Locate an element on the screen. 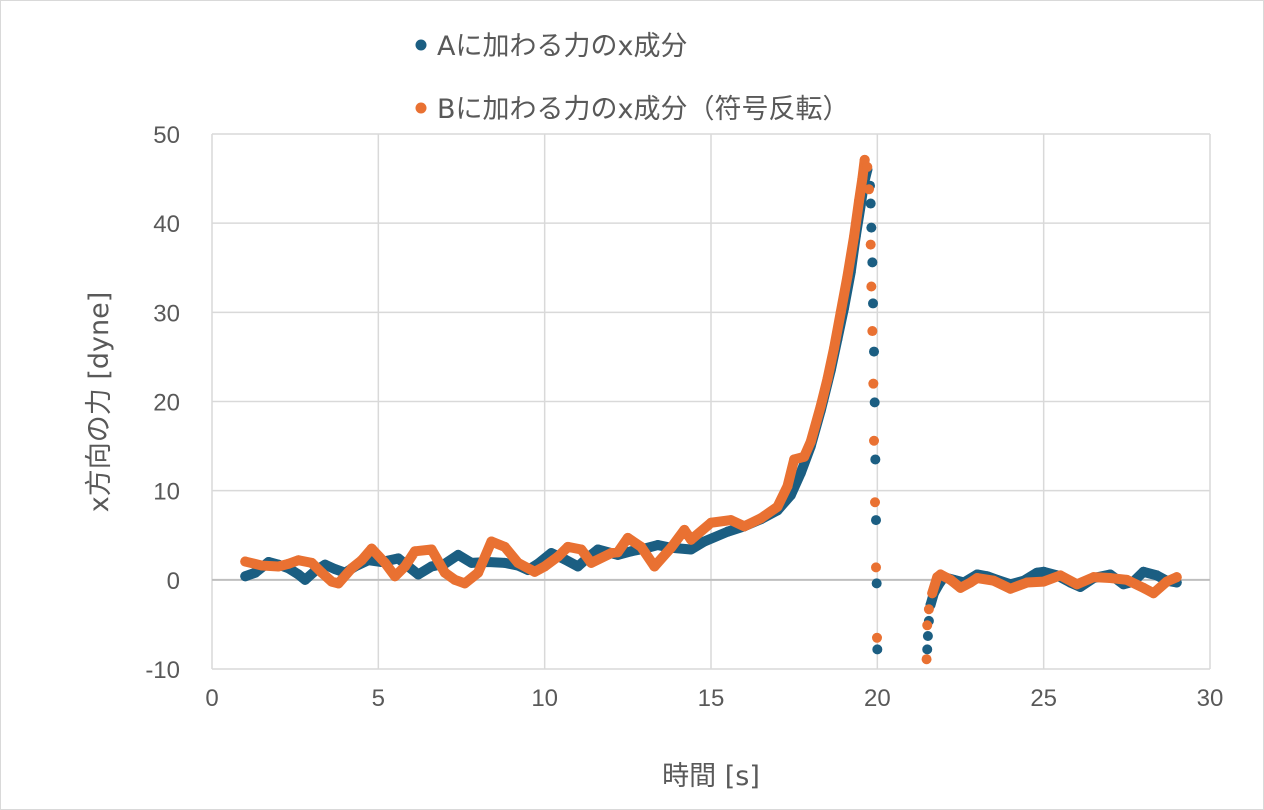  x-tick-label: 20 is located at coordinates (877, 698).